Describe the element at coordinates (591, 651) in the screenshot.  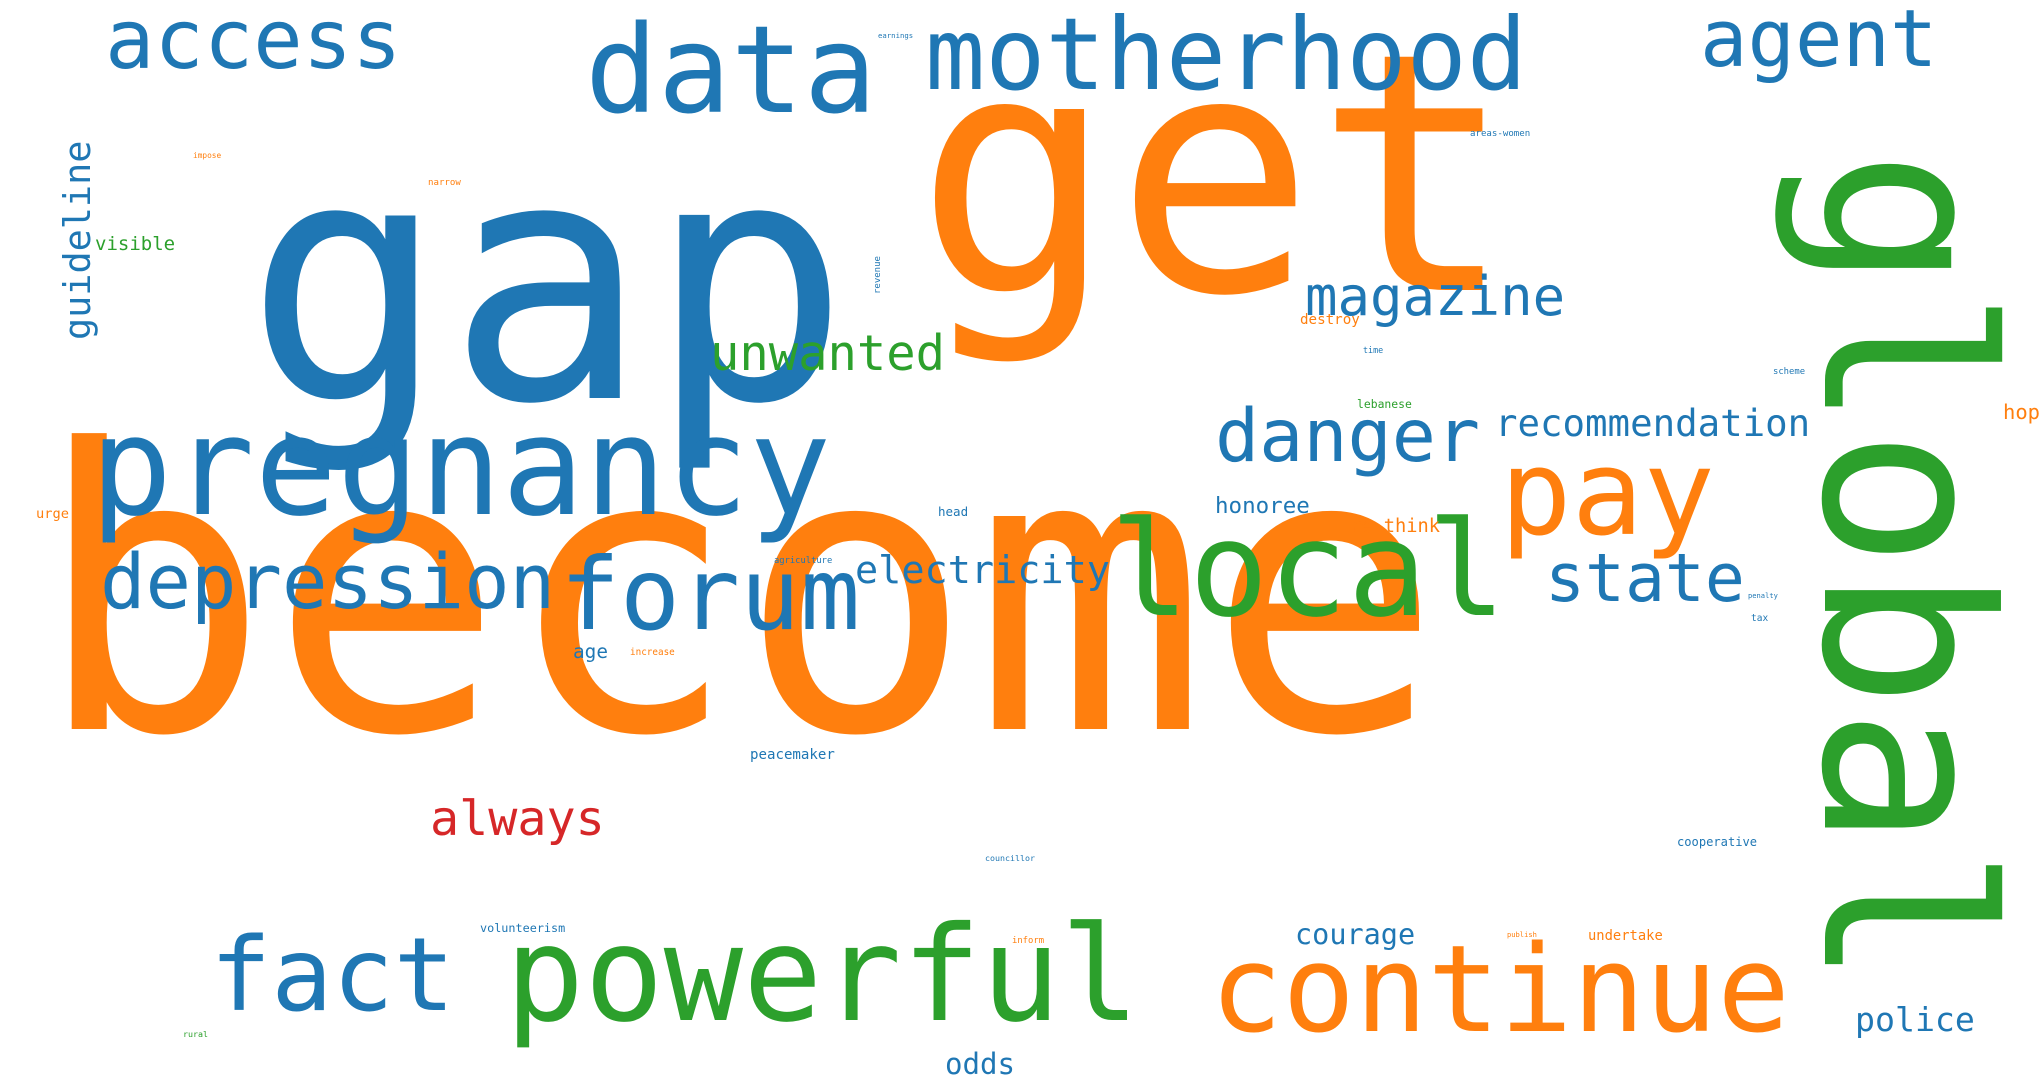
I see `word-age: age` at that location.